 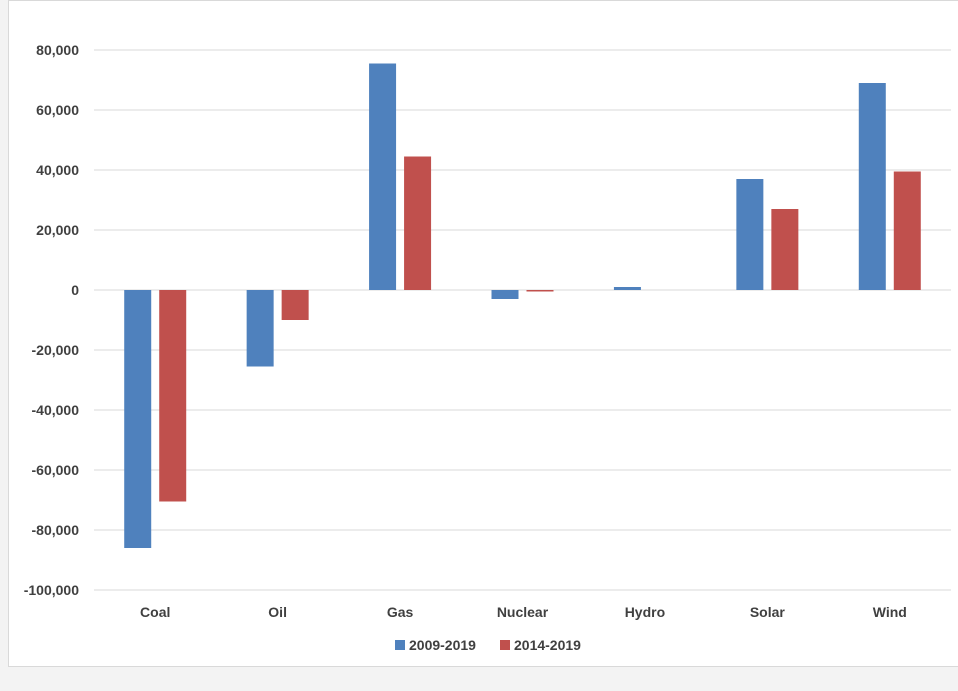 What do you see at coordinates (505, 294) in the screenshot?
I see `bar-nuclear-2009-2019` at bounding box center [505, 294].